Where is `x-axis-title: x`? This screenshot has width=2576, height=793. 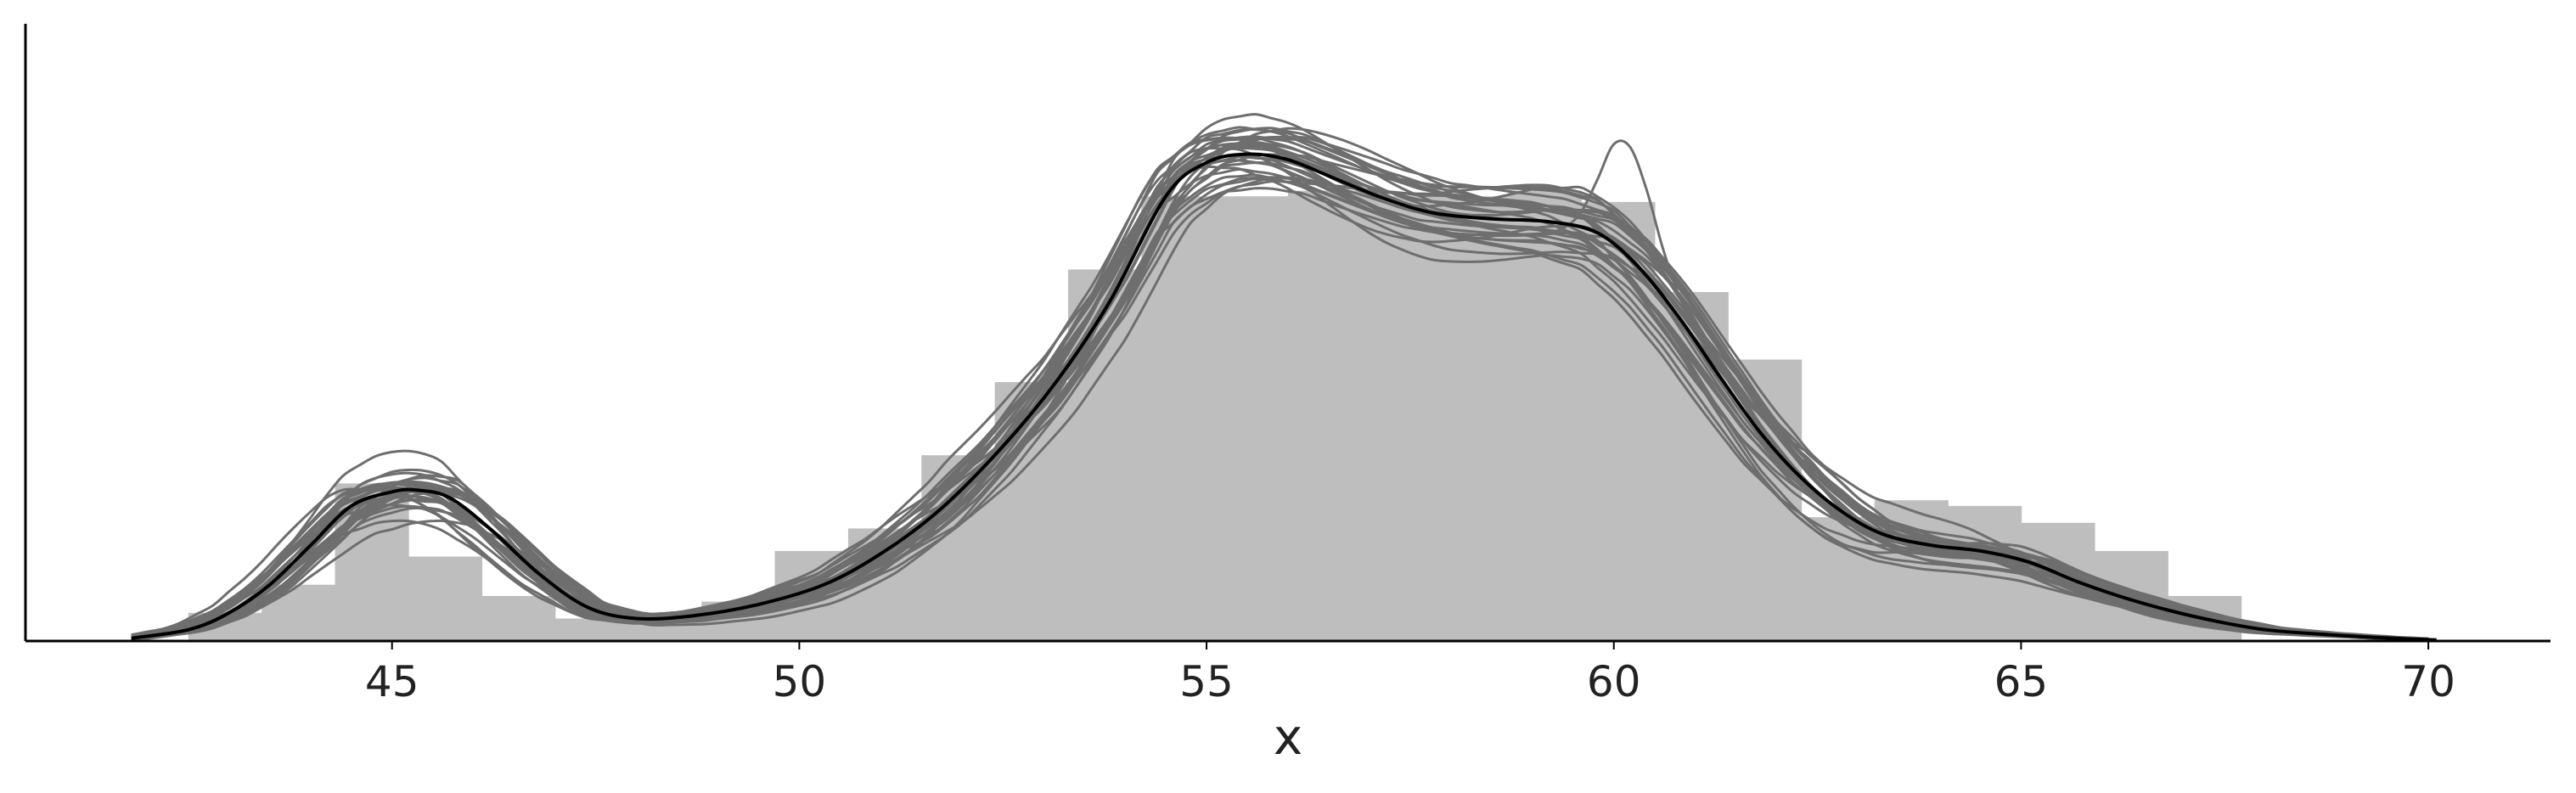
x-axis-title: x is located at coordinates (1288, 737).